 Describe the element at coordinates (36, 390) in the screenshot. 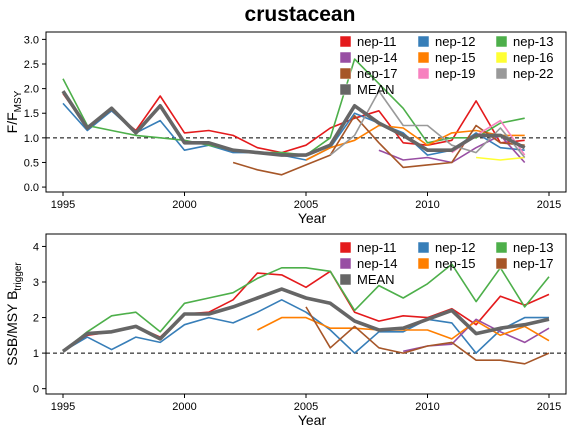

I see `y-tick-label: 0` at that location.